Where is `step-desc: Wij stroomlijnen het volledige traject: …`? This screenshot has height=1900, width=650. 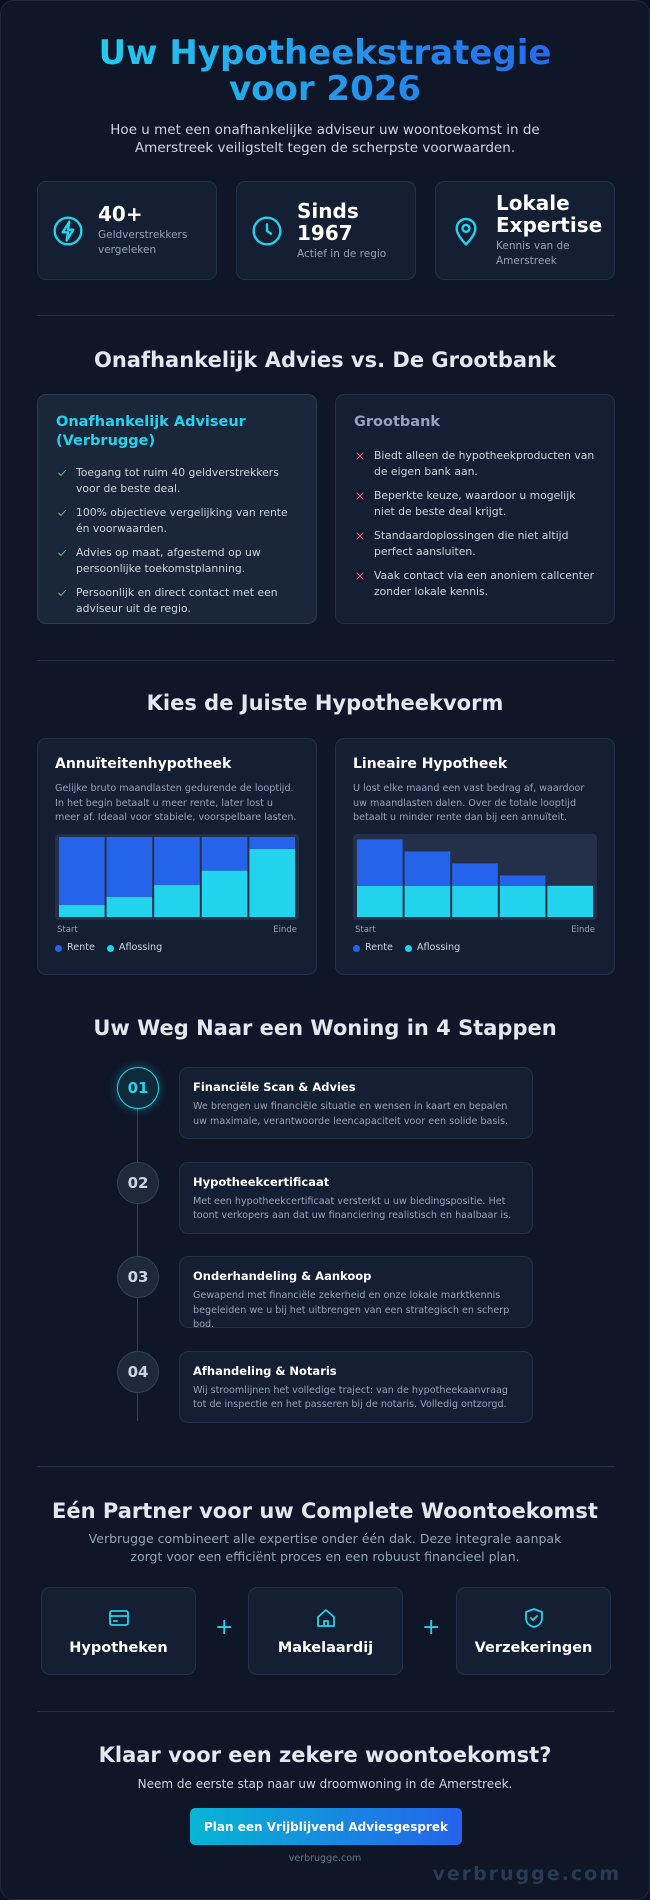 step-desc: Wij stroomlijnen het volledige traject: … is located at coordinates (350, 1397).